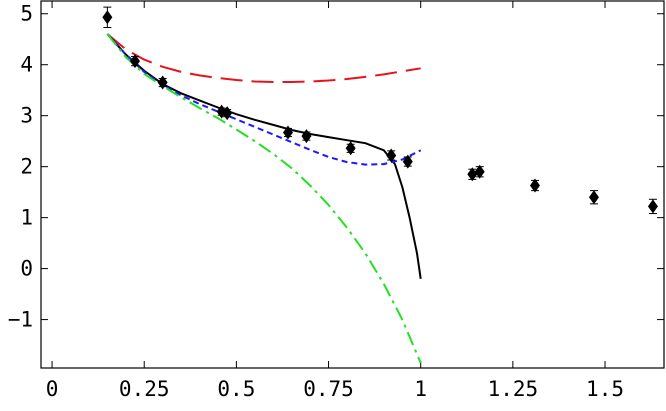 The height and width of the screenshot is (411, 666). What do you see at coordinates (26, 65) in the screenshot?
I see `y-tick-label: 4` at bounding box center [26, 65].